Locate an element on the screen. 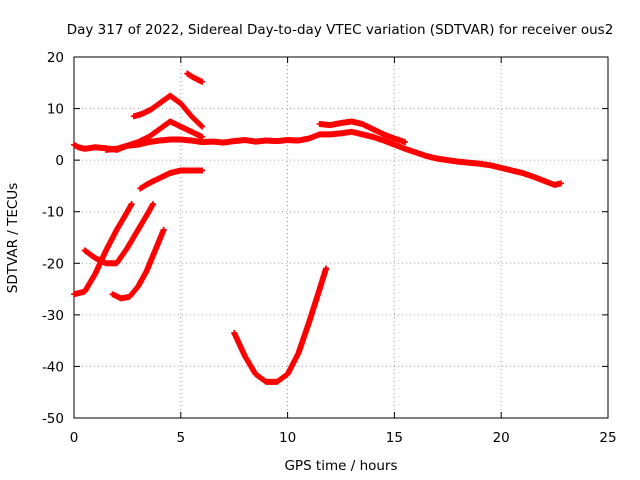  x-tick-label: 5 is located at coordinates (181, 438).